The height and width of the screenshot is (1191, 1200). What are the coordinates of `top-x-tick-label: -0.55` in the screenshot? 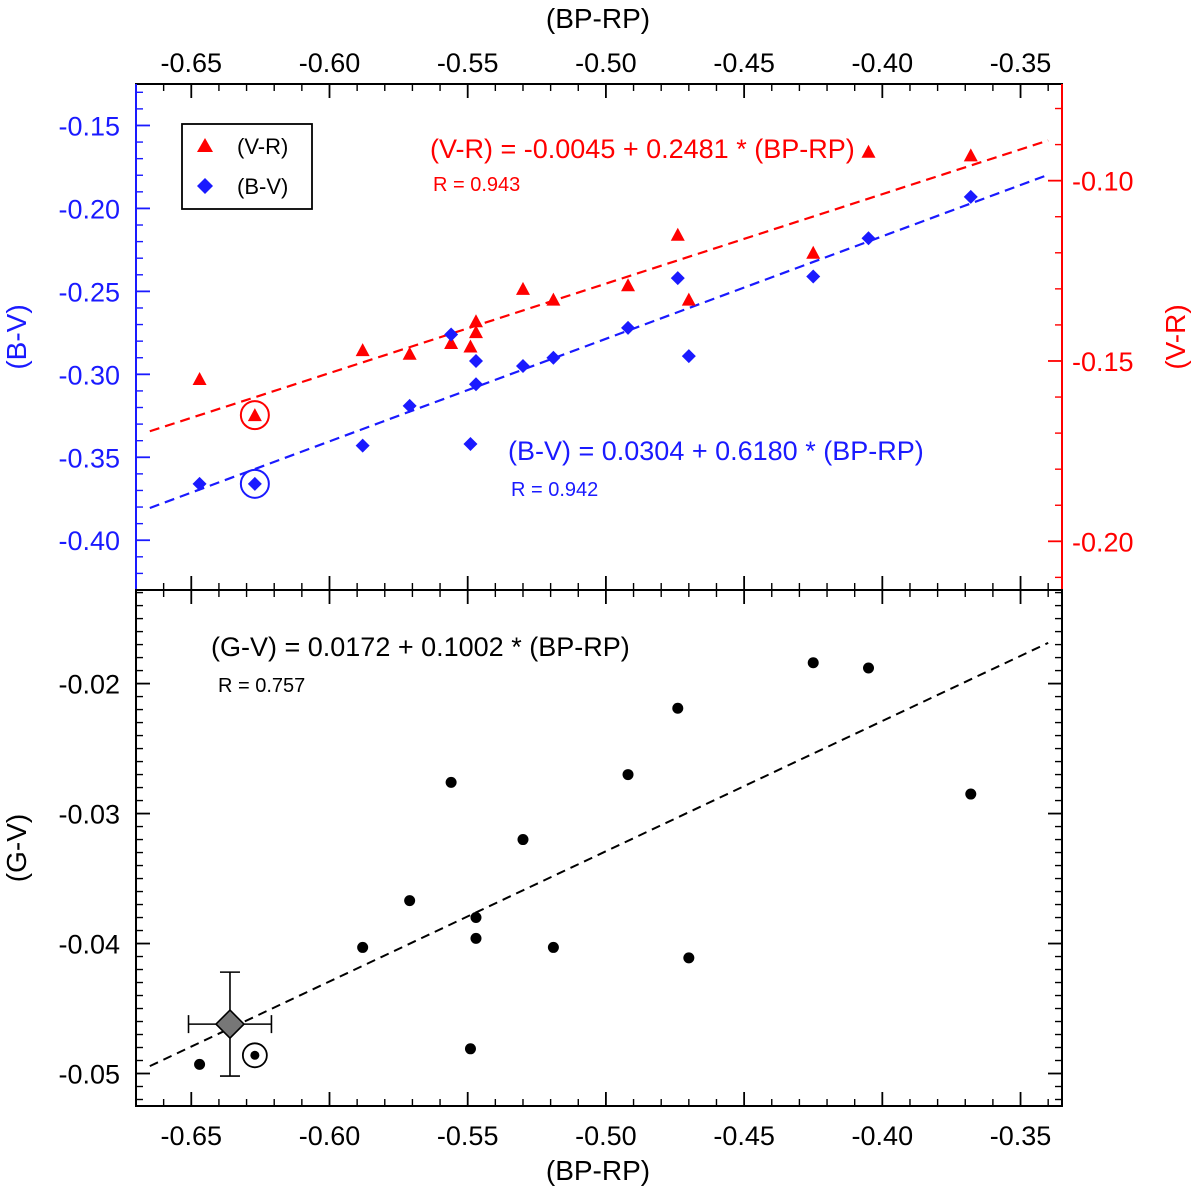 It's located at (468, 63).